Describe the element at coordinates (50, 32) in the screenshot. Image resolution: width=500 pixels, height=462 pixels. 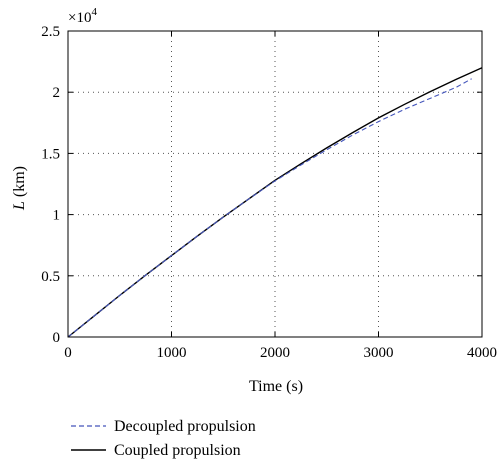
I see `y-tick-label: 2.5` at that location.